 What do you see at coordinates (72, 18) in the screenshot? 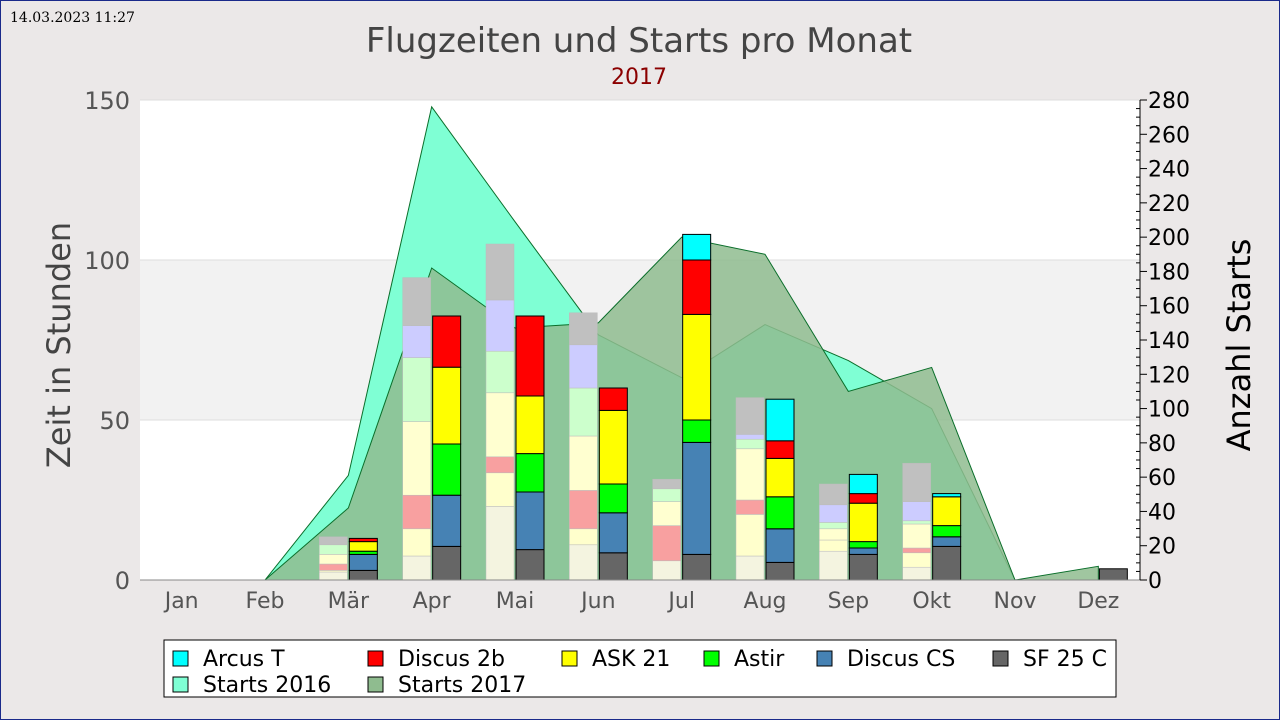
I see `timestamp: 14.03.2023 11:27` at bounding box center [72, 18].